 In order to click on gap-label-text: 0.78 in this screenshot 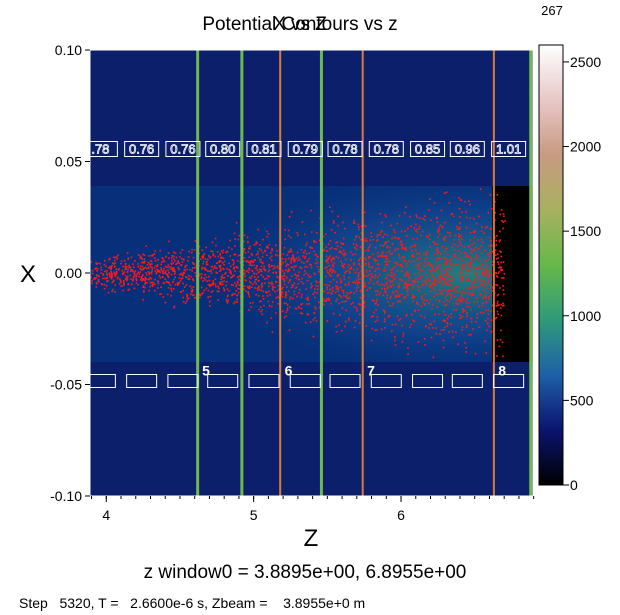, I will do `click(344, 149)`.